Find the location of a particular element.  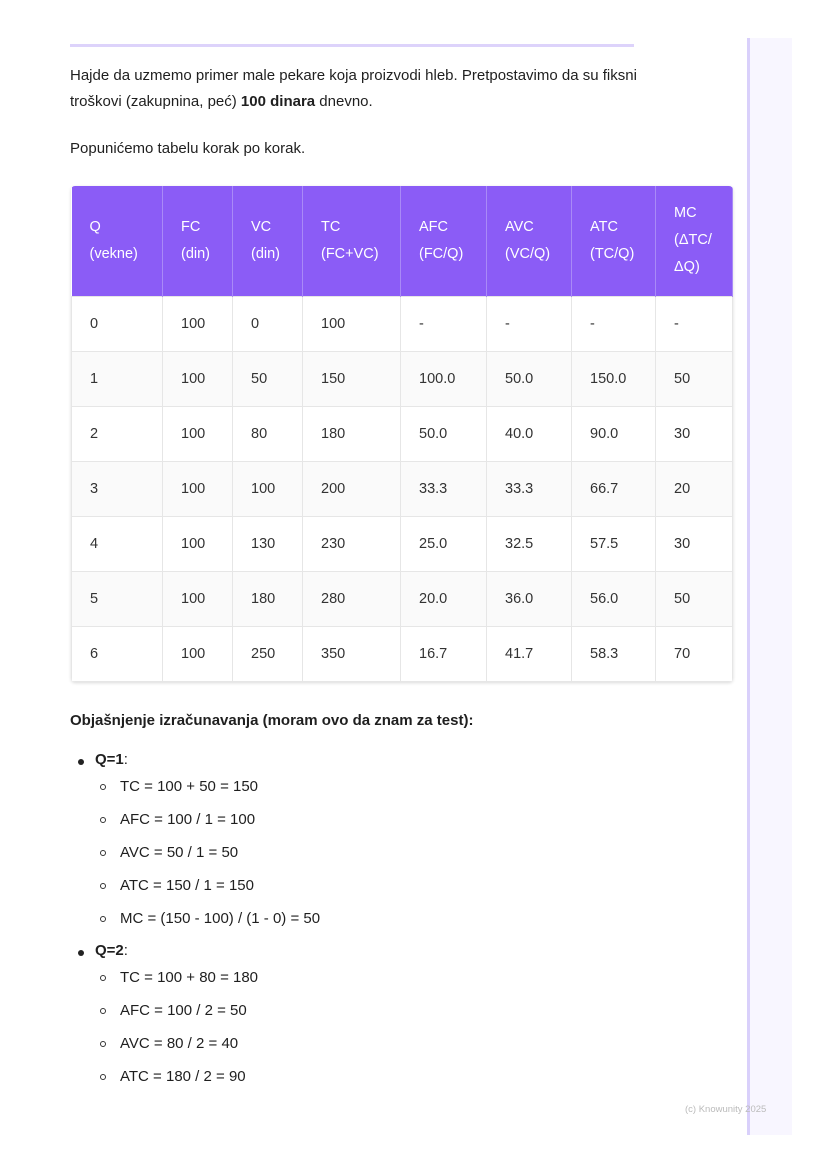

header-line: AFC is located at coordinates (433, 226).